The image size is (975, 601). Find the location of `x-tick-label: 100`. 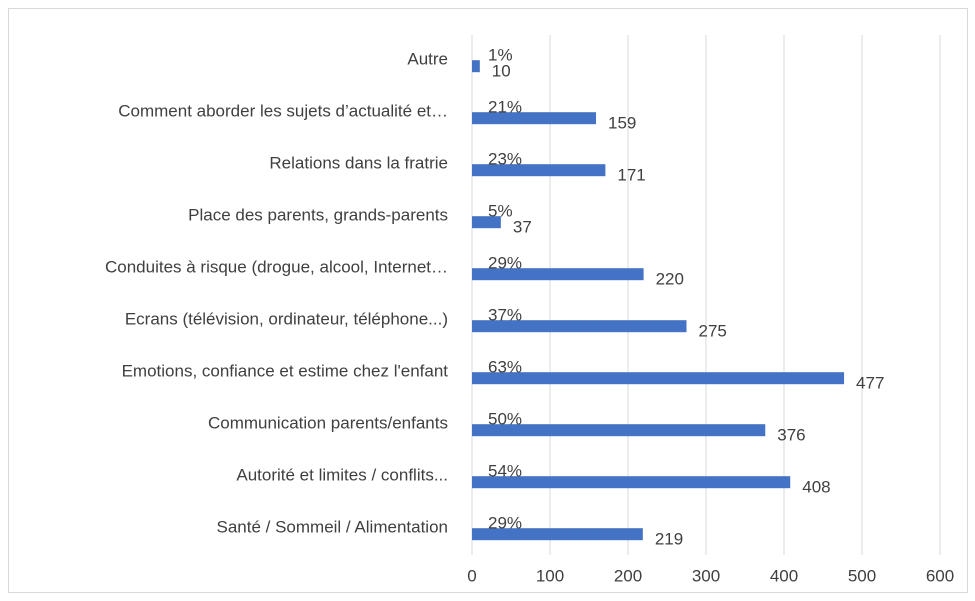

x-tick-label: 100 is located at coordinates (550, 575).